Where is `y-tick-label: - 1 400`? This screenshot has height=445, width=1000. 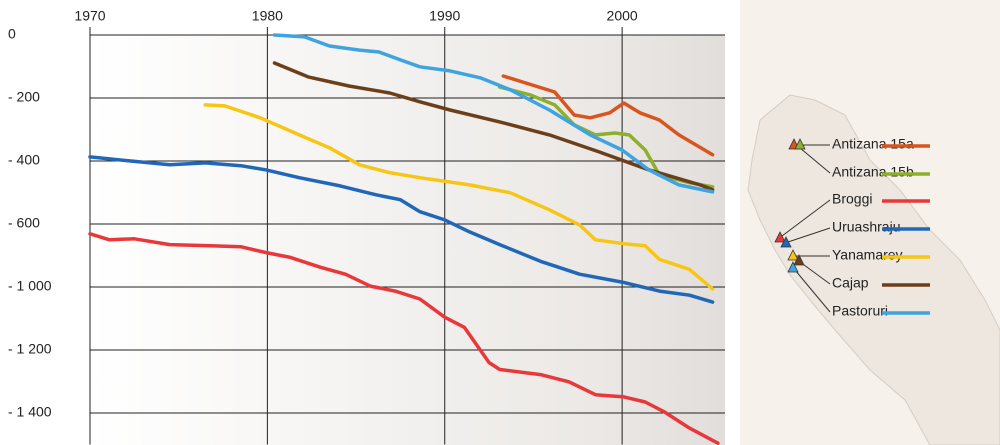
y-tick-label: - 1 400 is located at coordinates (30, 412).